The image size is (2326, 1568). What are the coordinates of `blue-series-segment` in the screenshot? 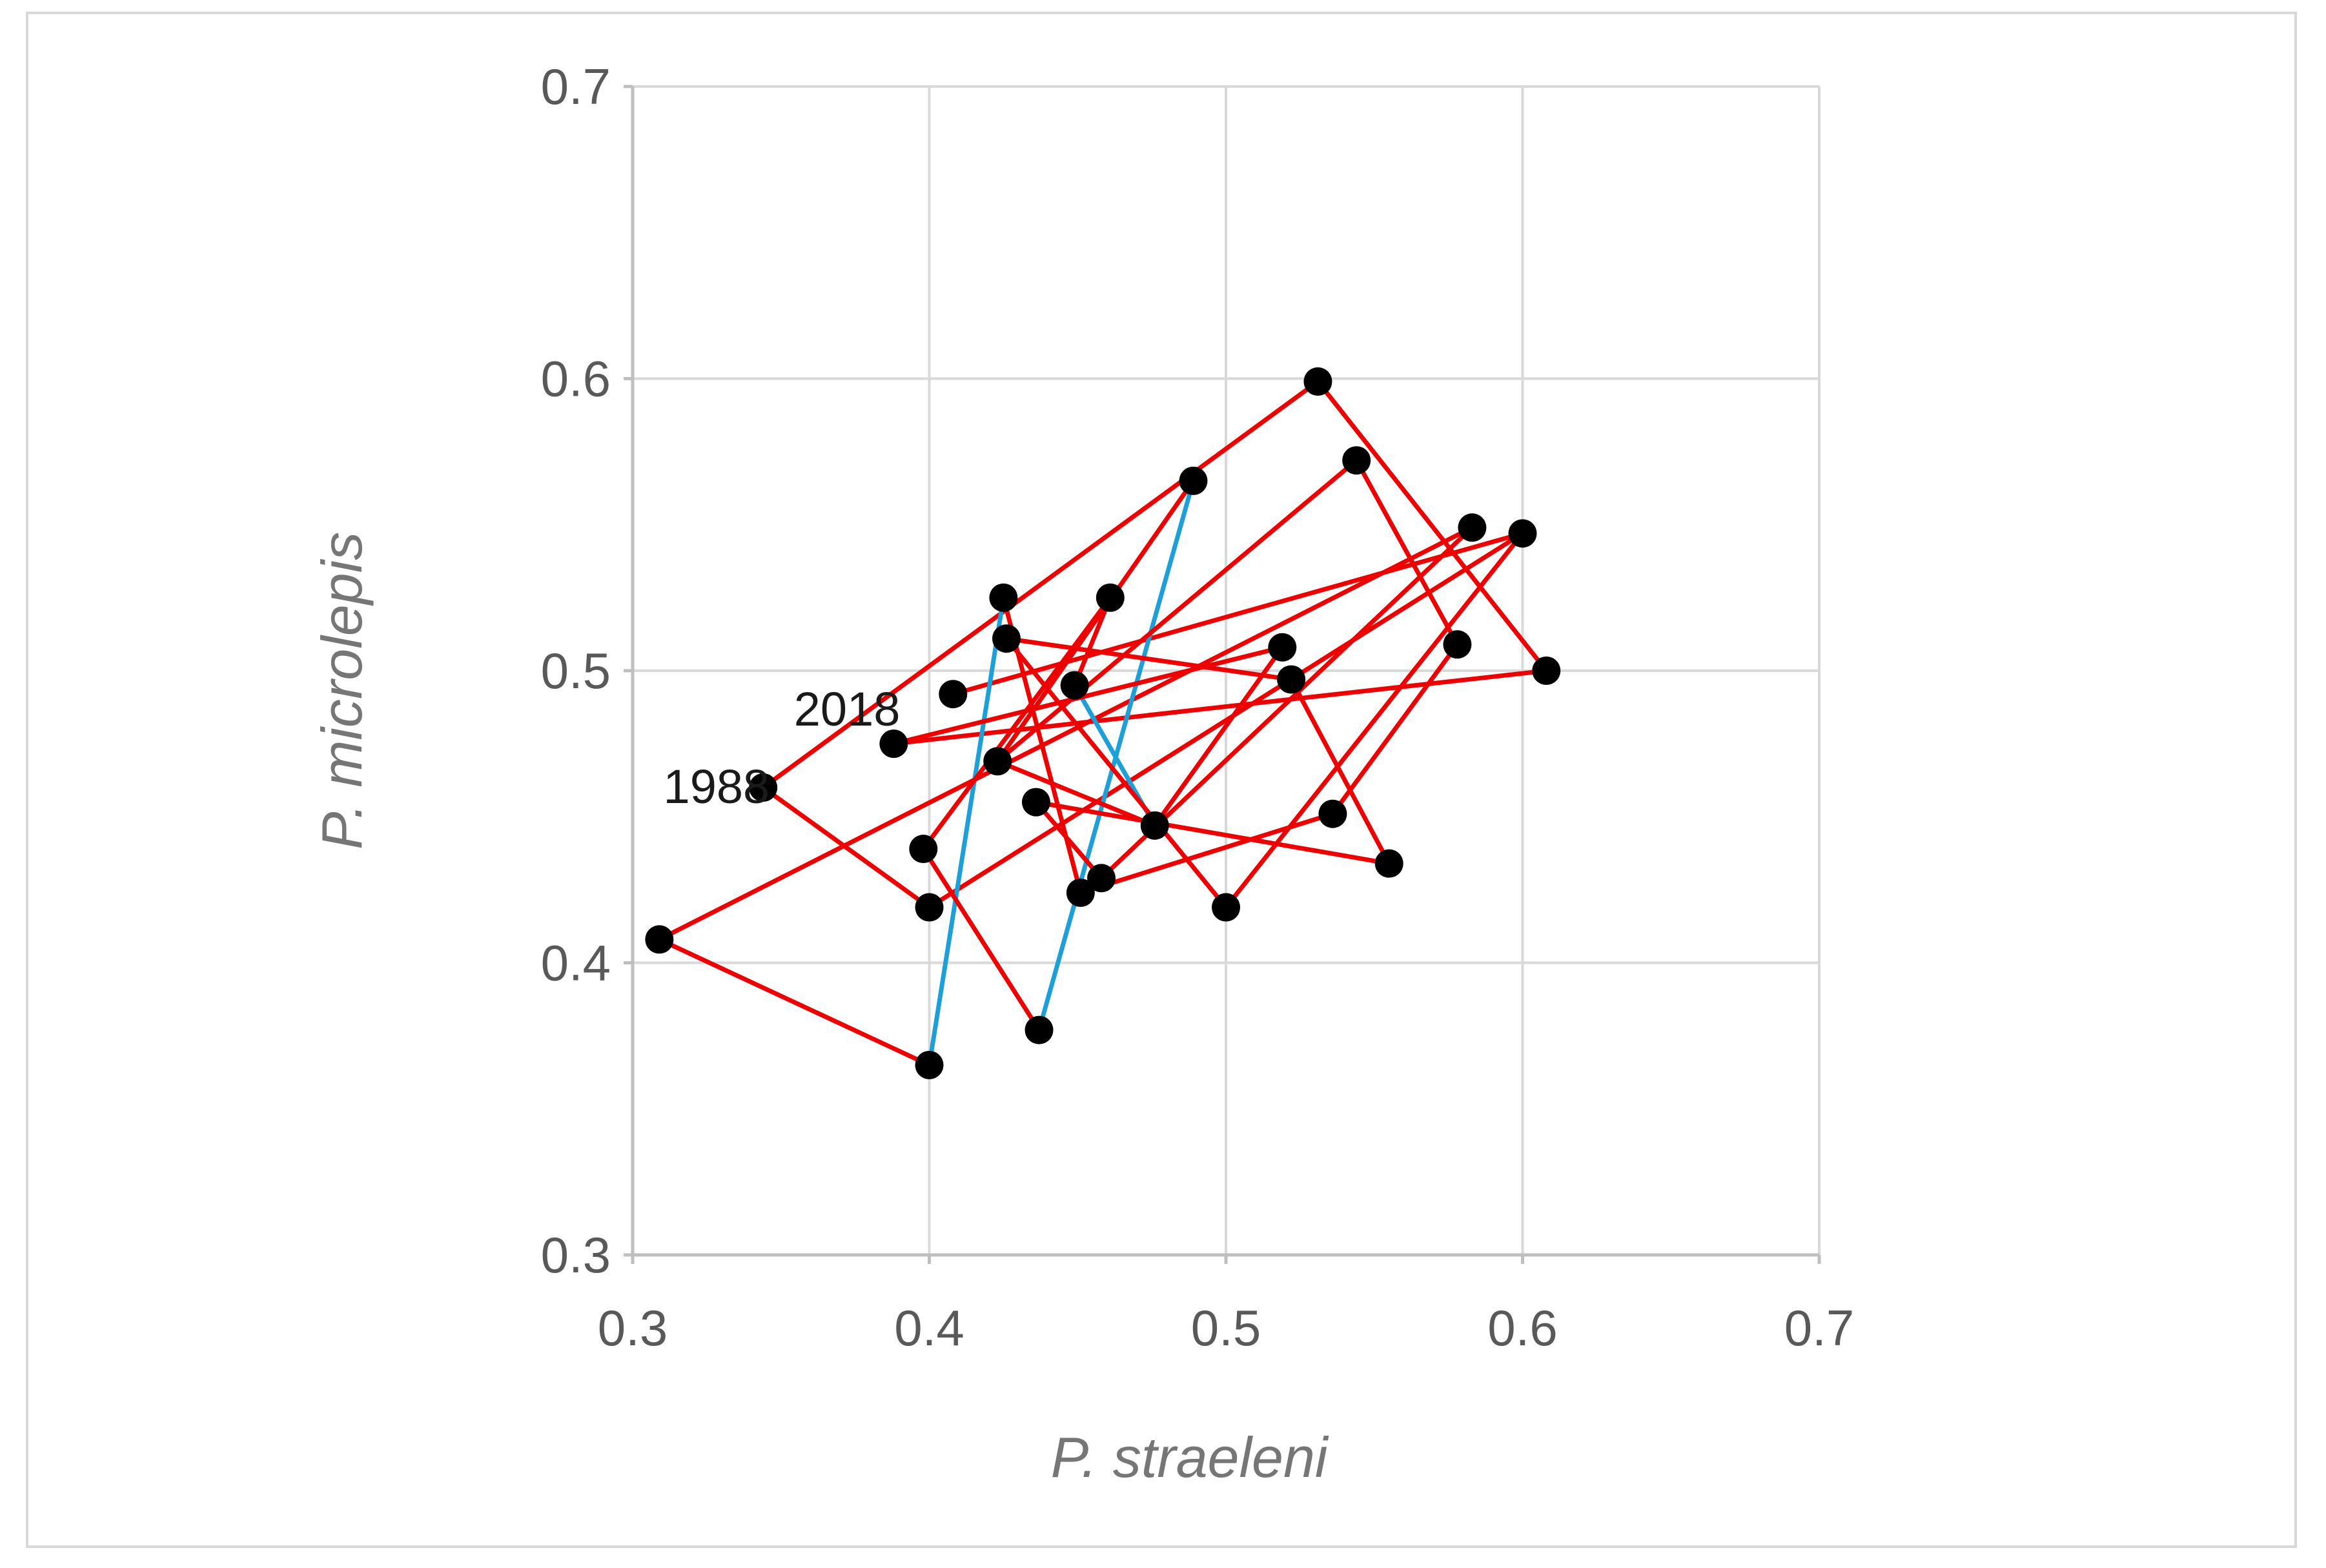 It's located at (966, 831).